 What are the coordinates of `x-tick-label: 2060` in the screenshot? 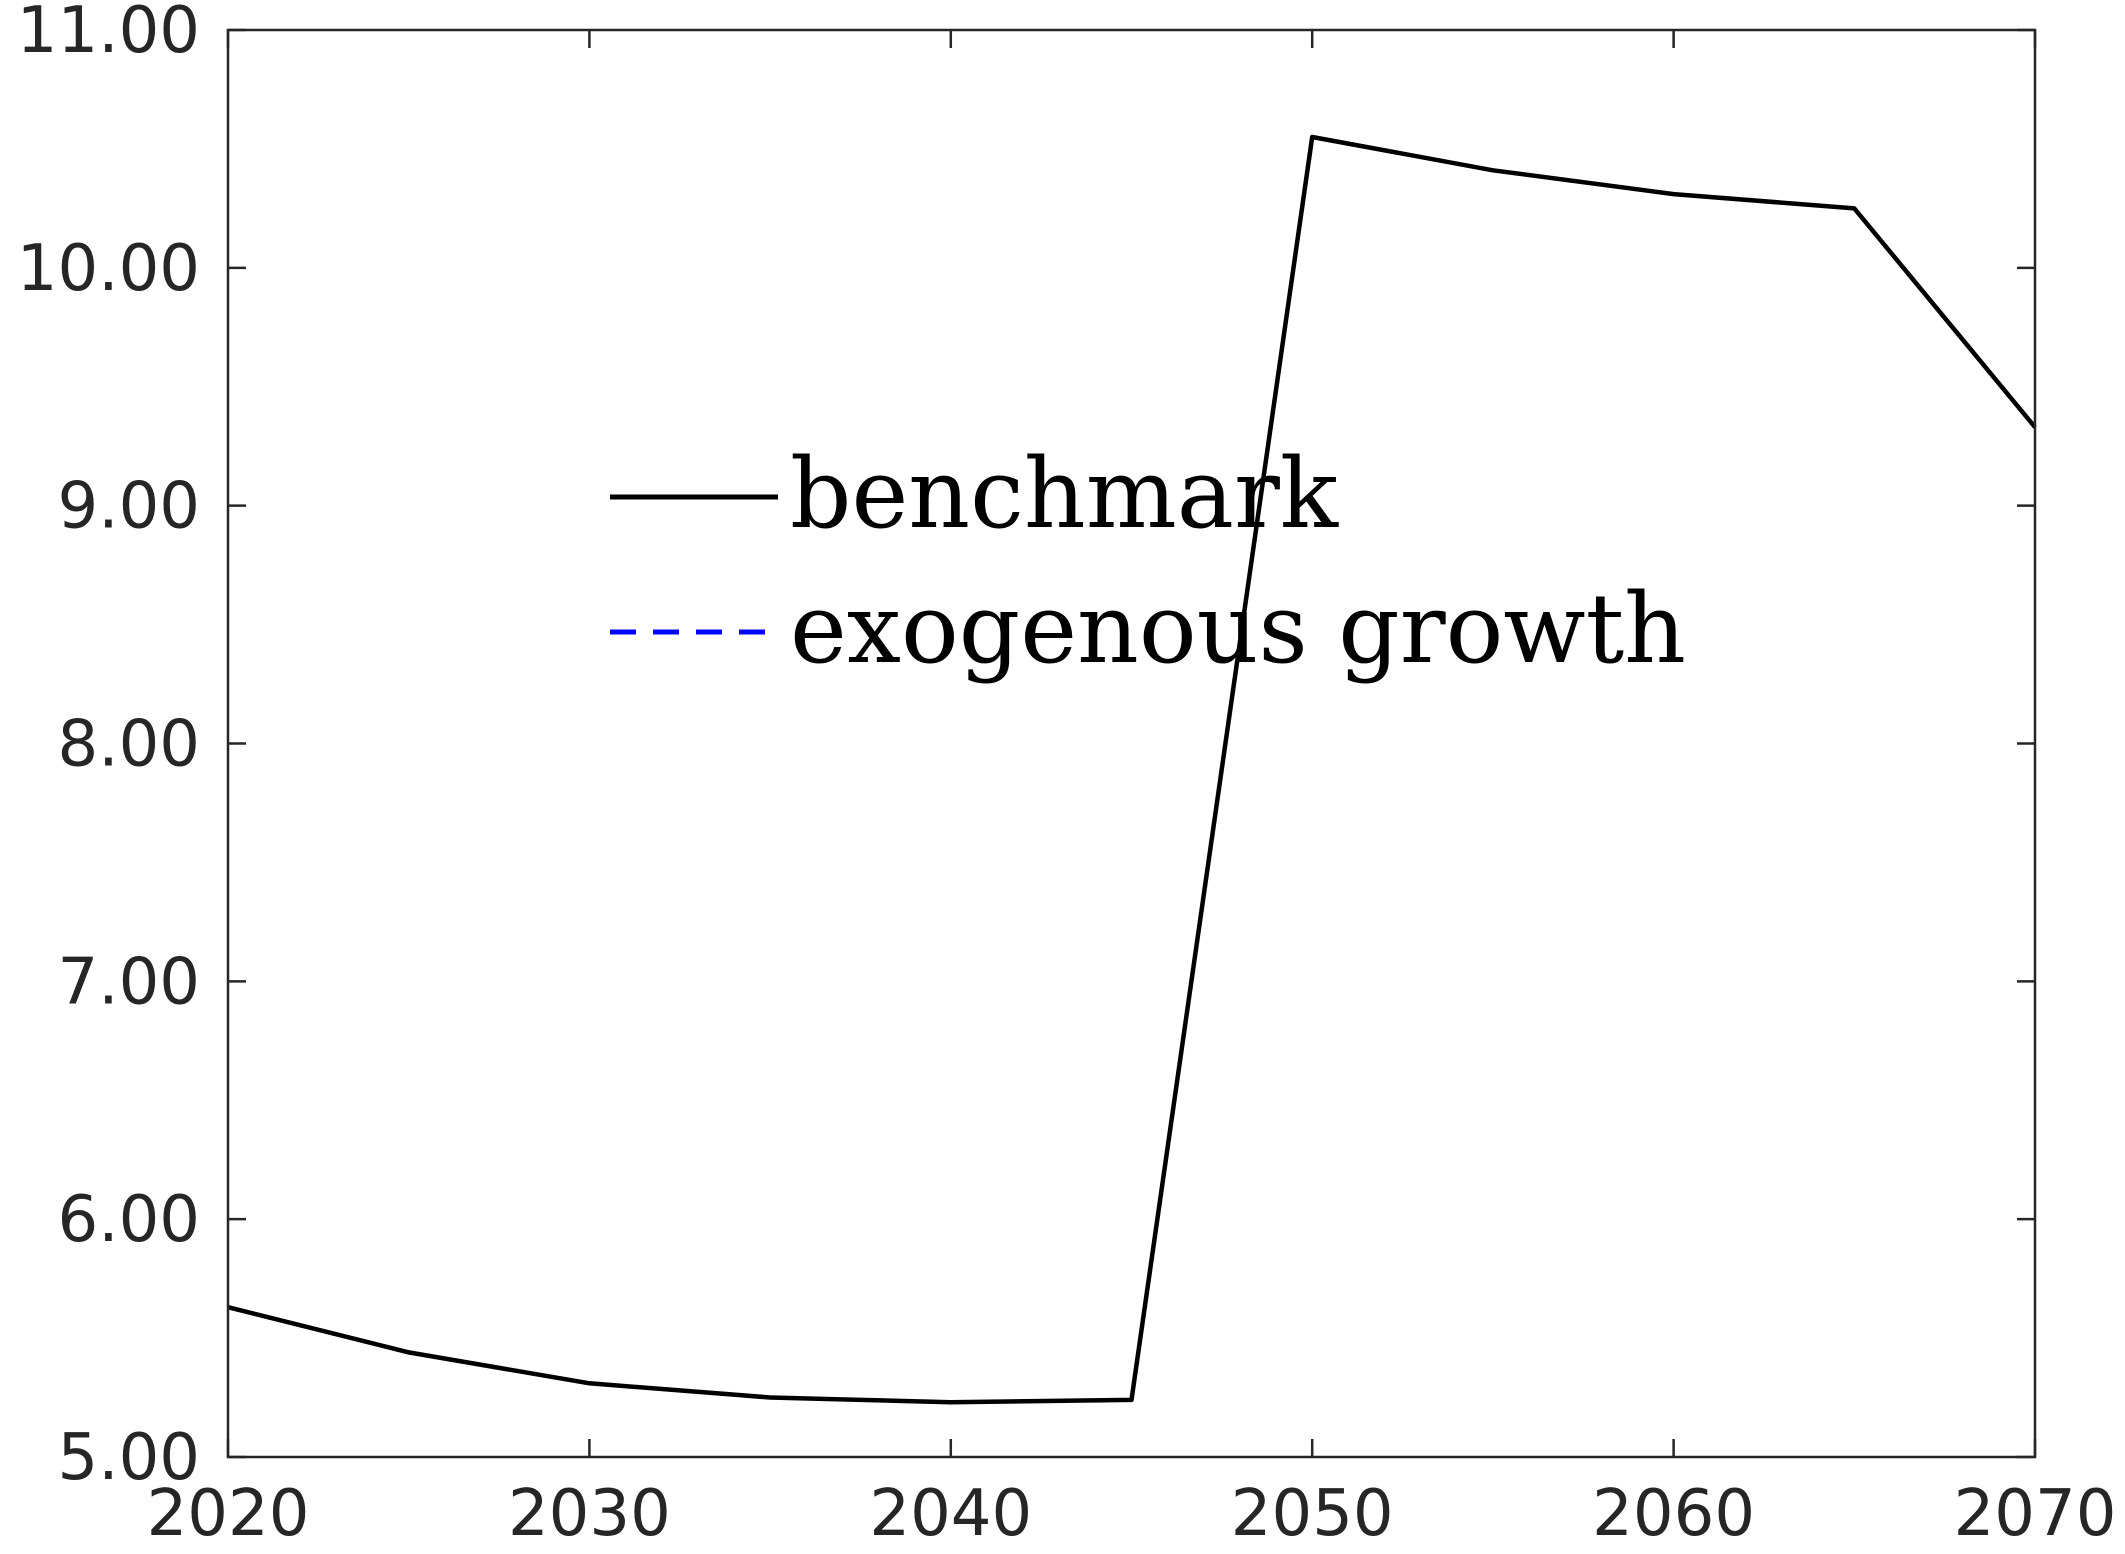 It's located at (1673, 1514).